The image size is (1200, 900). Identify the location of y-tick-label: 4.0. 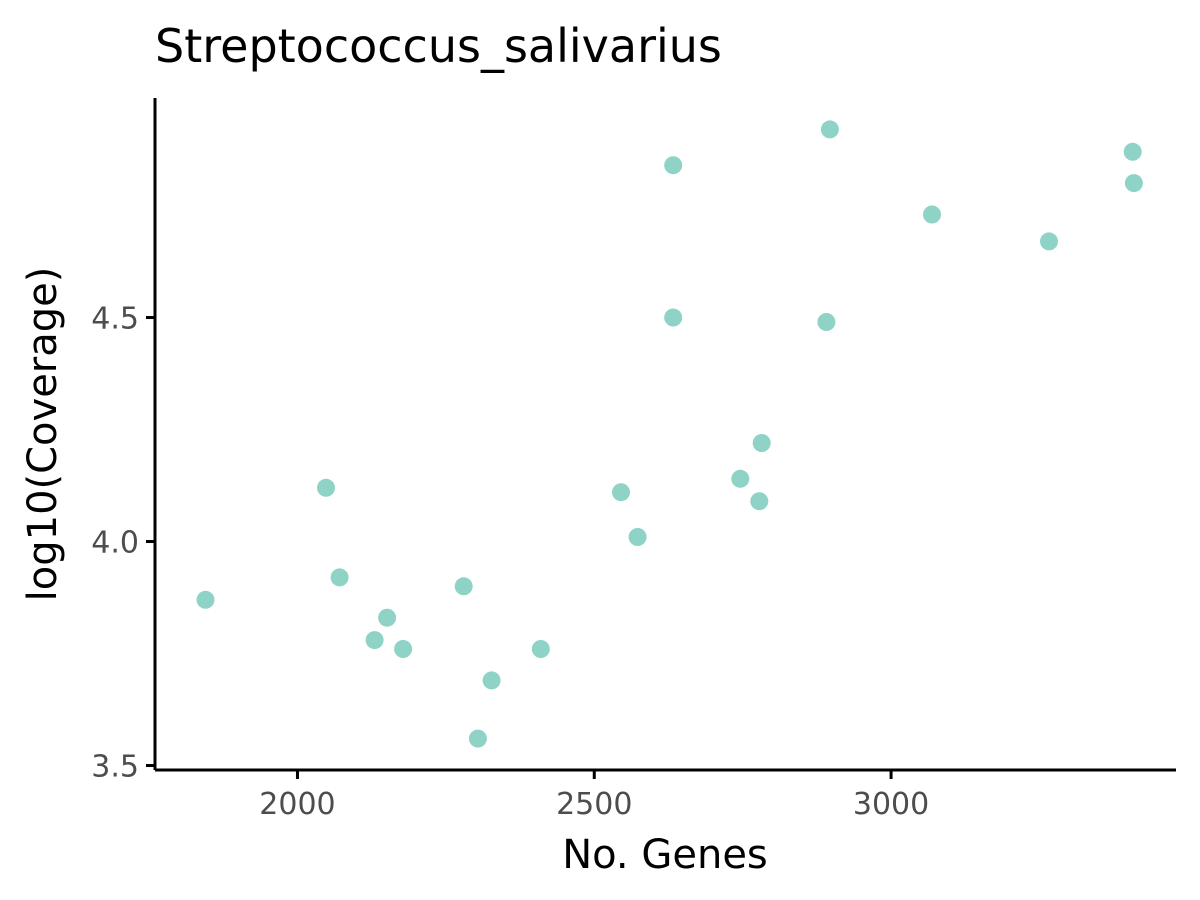
(115, 543).